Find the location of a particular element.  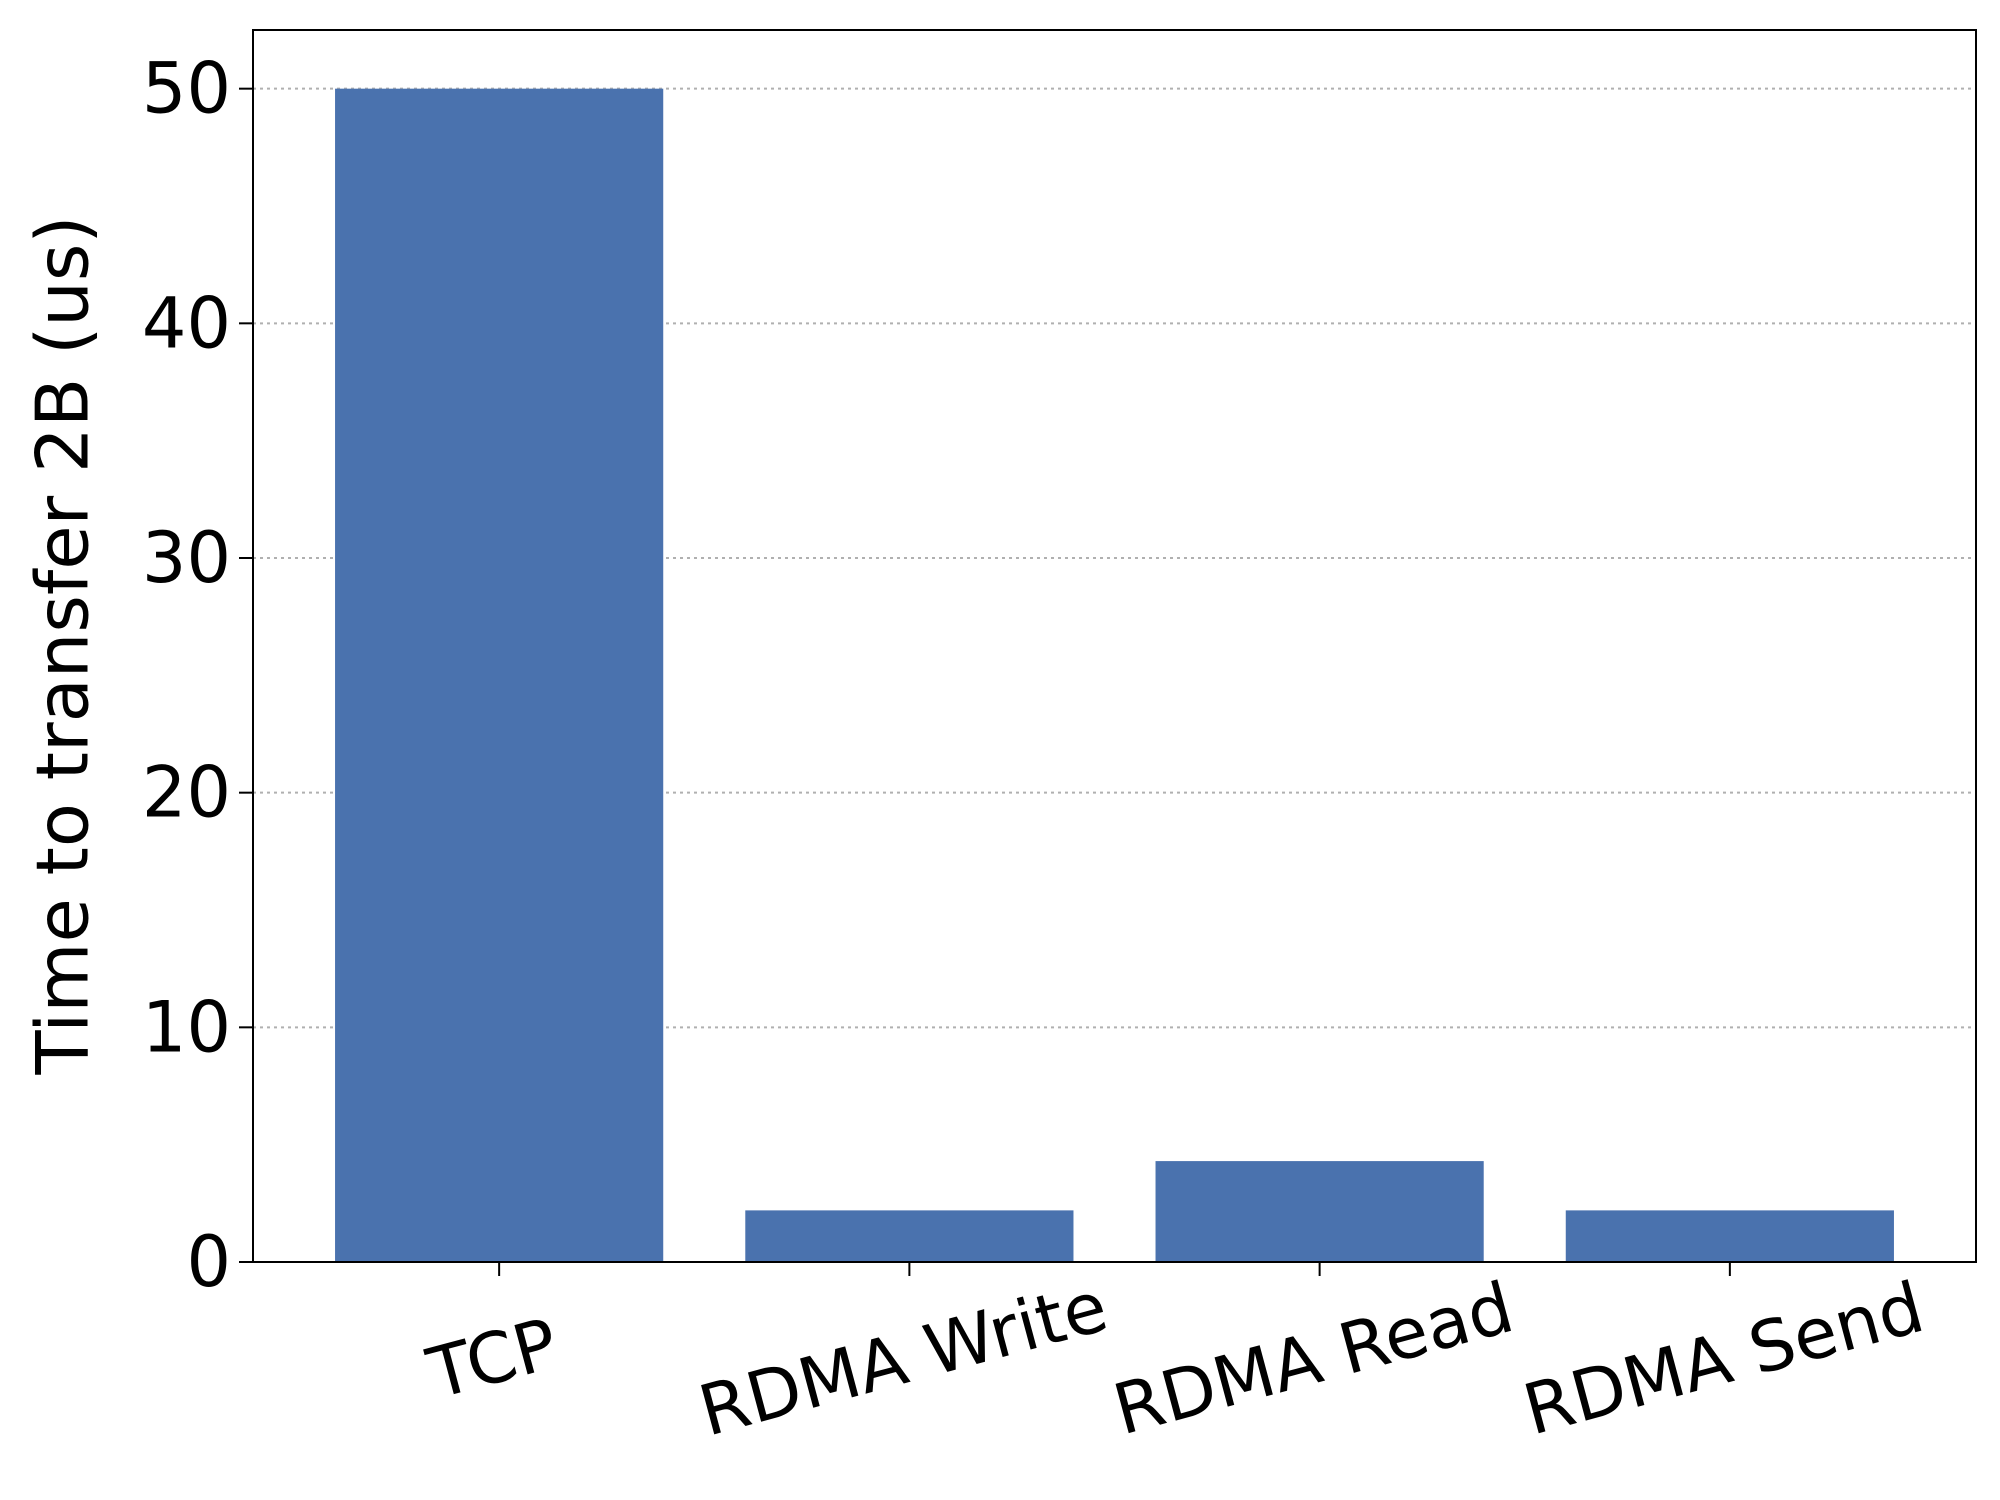

x-tick-label-rdma-send: RDMA Send is located at coordinates (1723, 1358).